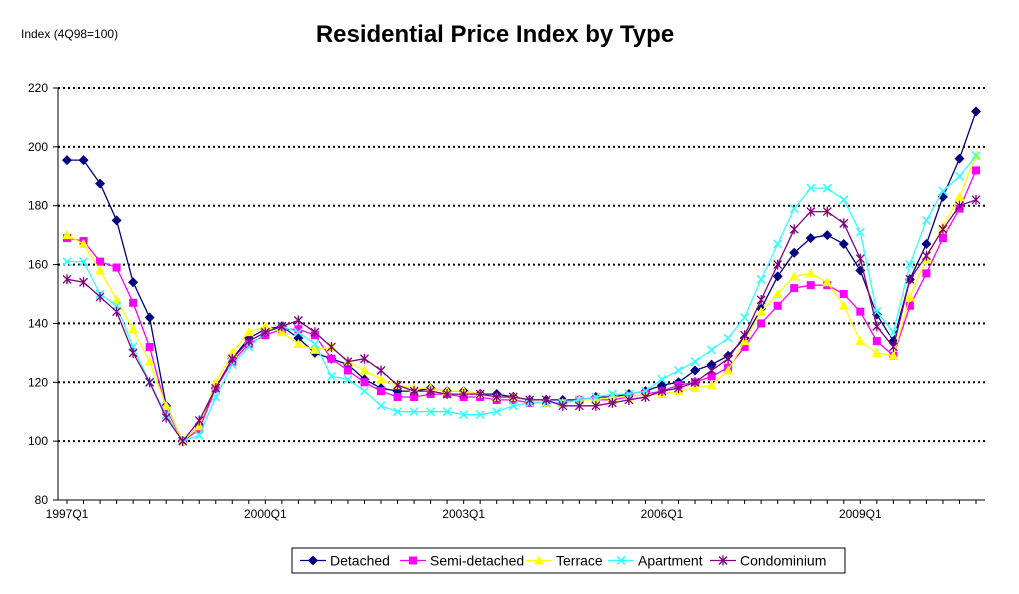 The height and width of the screenshot is (594, 1019). What do you see at coordinates (265, 514) in the screenshot?
I see `x-tick-label: 2000Q1` at bounding box center [265, 514].